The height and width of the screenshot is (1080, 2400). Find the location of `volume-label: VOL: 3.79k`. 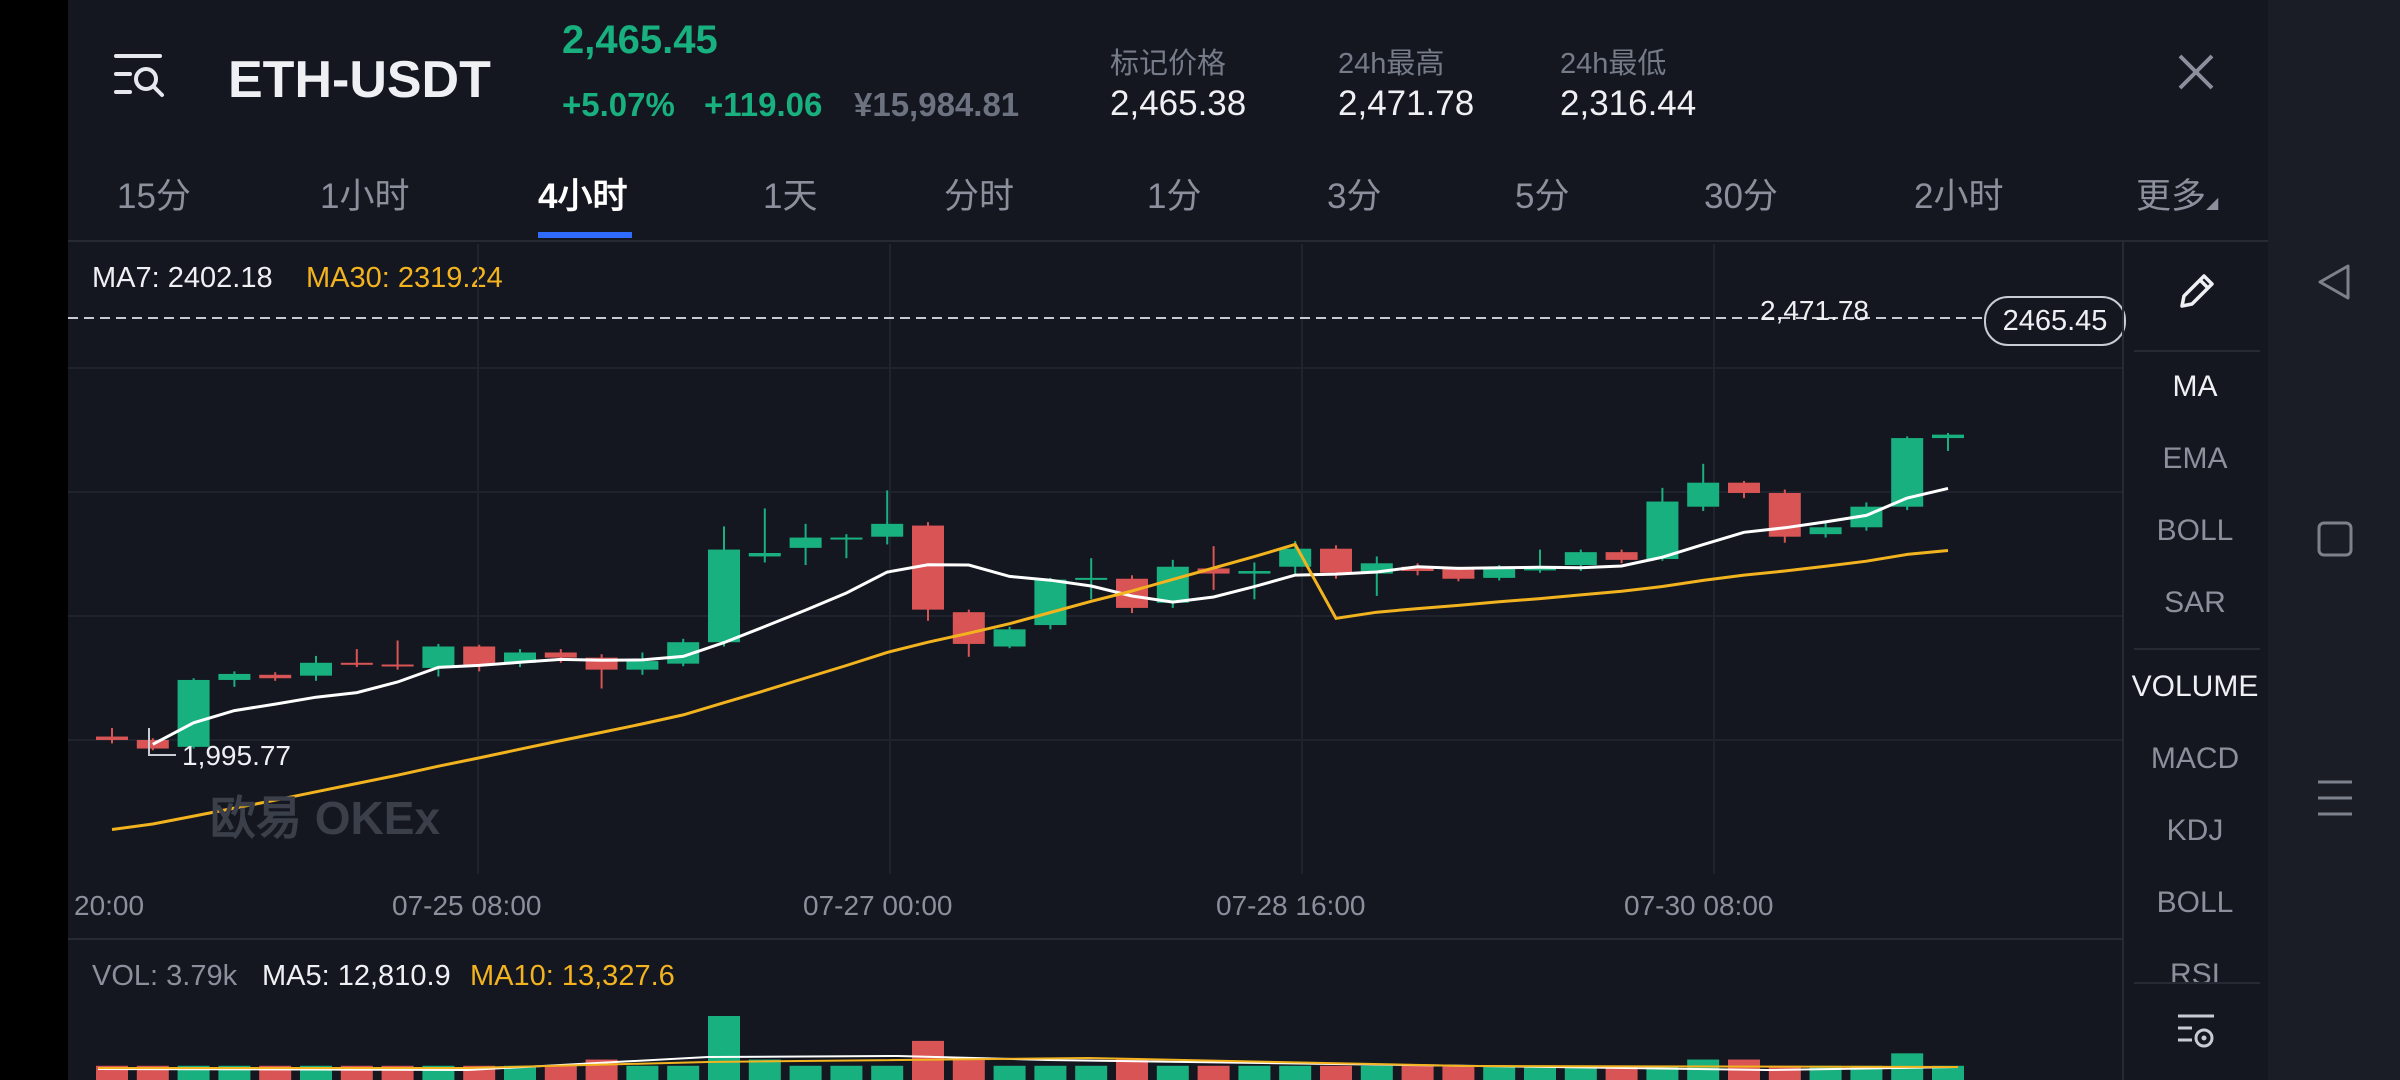

volume-label: VOL: 3.79k is located at coordinates (165, 976).